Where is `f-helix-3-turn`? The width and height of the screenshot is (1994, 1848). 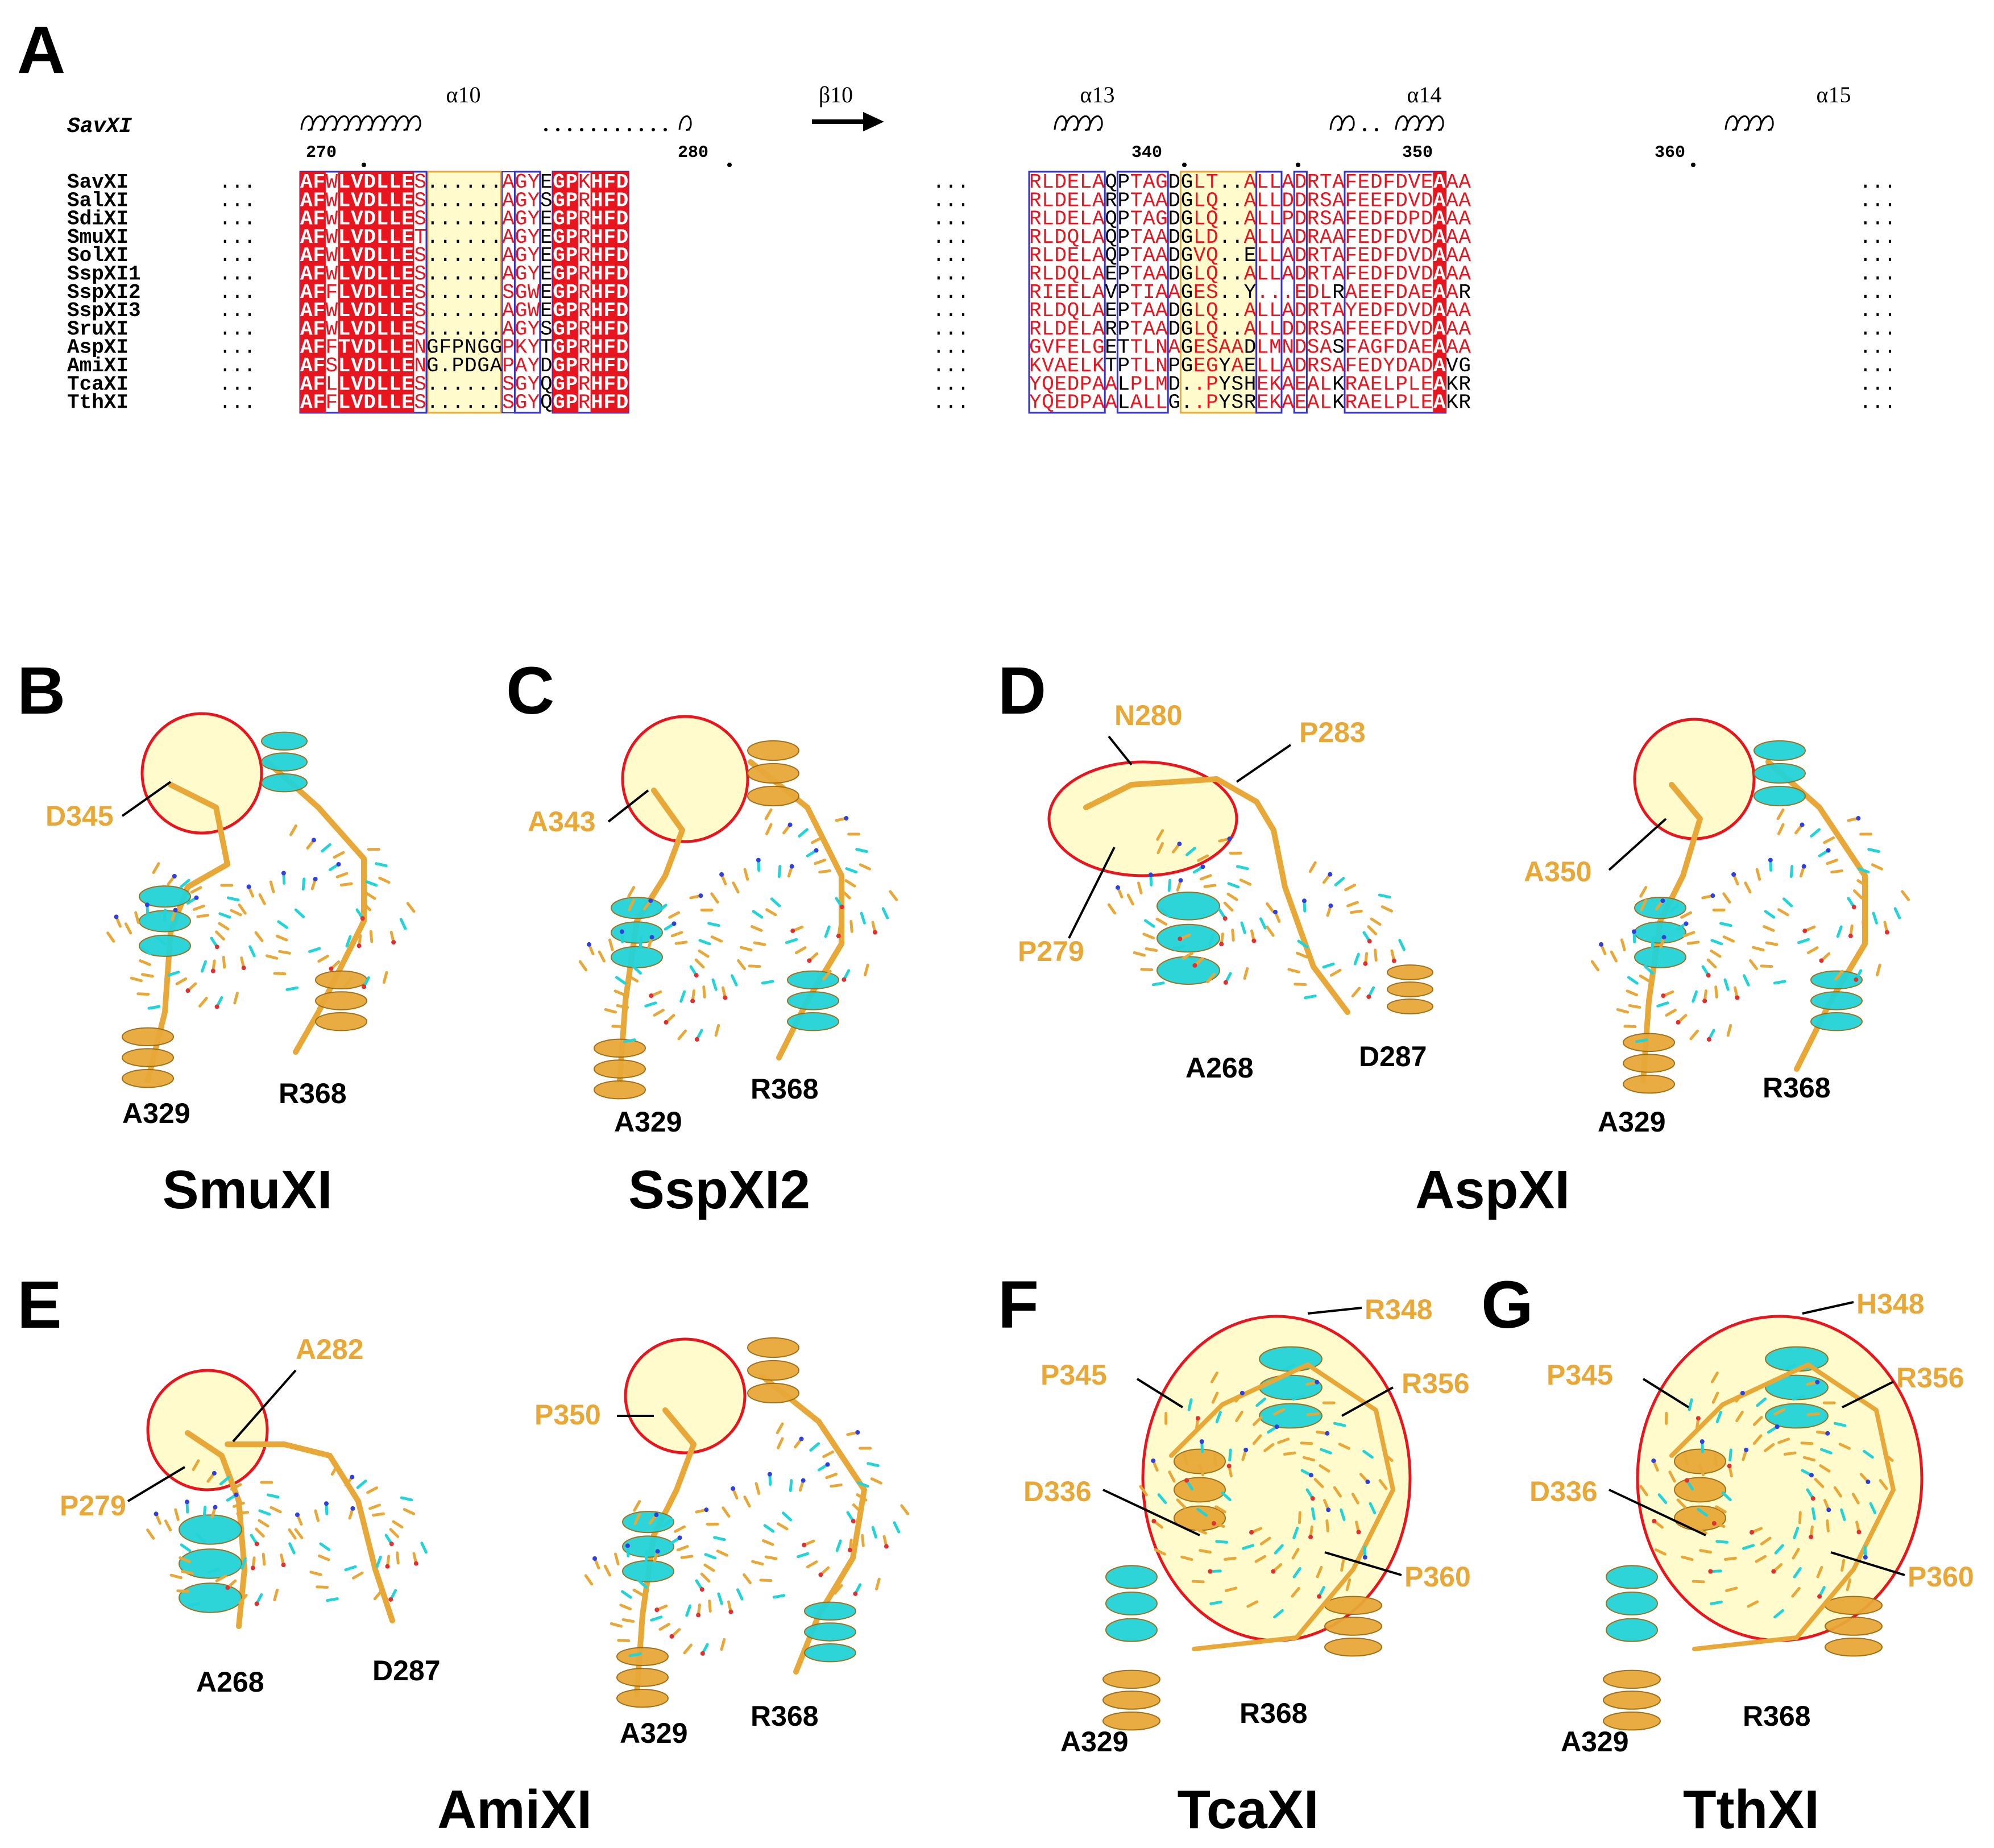
f-helix-3-turn is located at coordinates (1132, 1630).